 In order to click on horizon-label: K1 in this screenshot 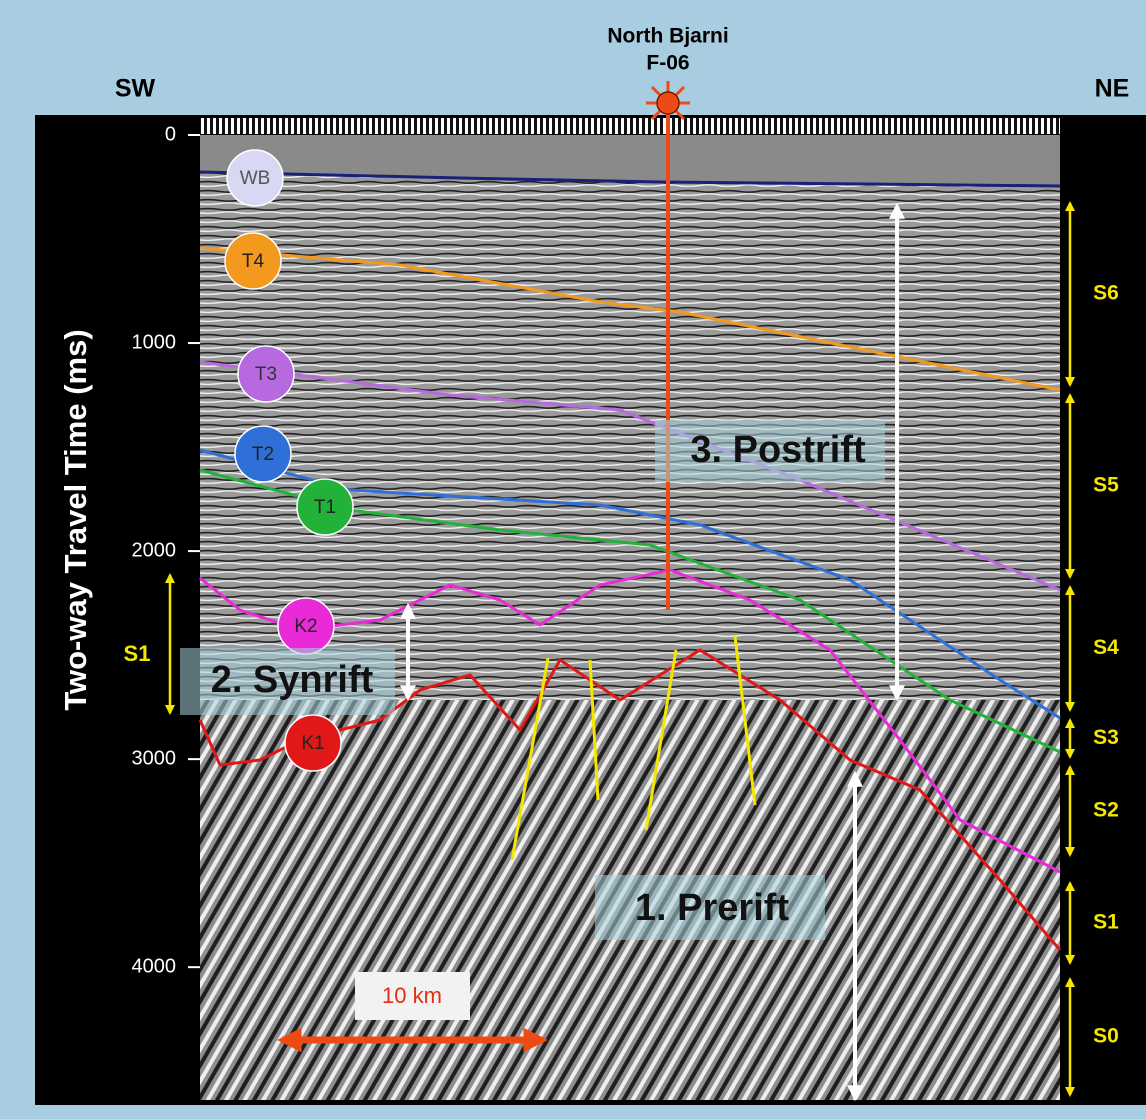, I will do `click(312, 743)`.